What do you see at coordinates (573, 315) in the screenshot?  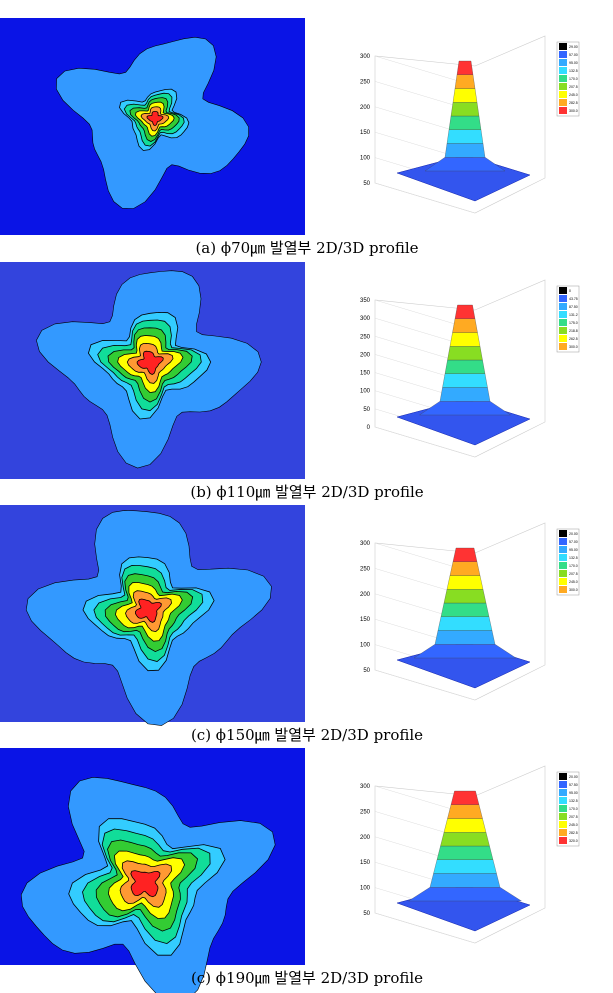 I see `legend-label: 131.2` at bounding box center [573, 315].